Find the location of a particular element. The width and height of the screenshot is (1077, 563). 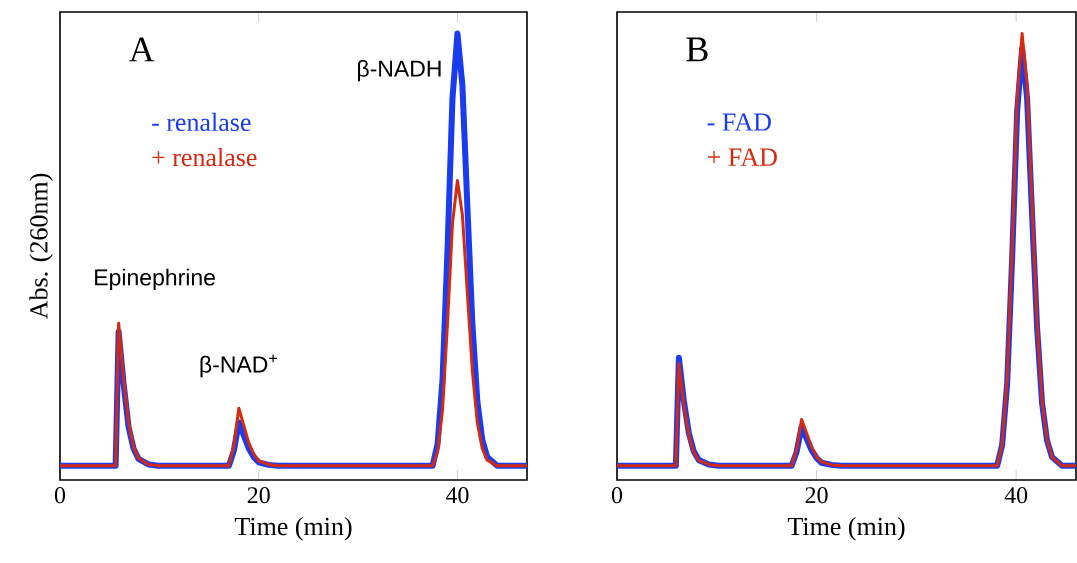

annotation: β-NAD$^{+}$ is located at coordinates (238, 366).